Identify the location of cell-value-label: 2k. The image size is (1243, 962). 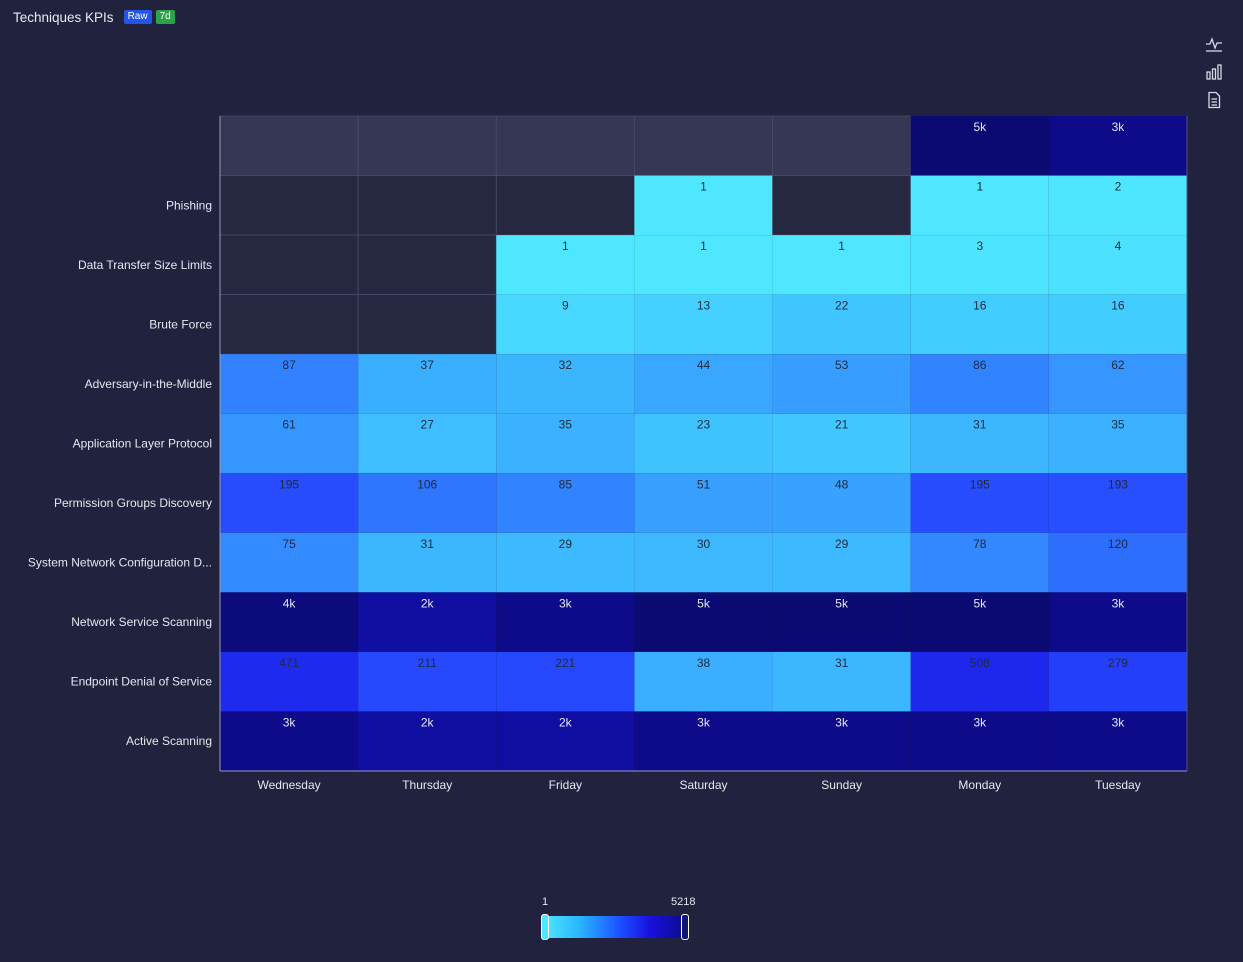
(566, 722).